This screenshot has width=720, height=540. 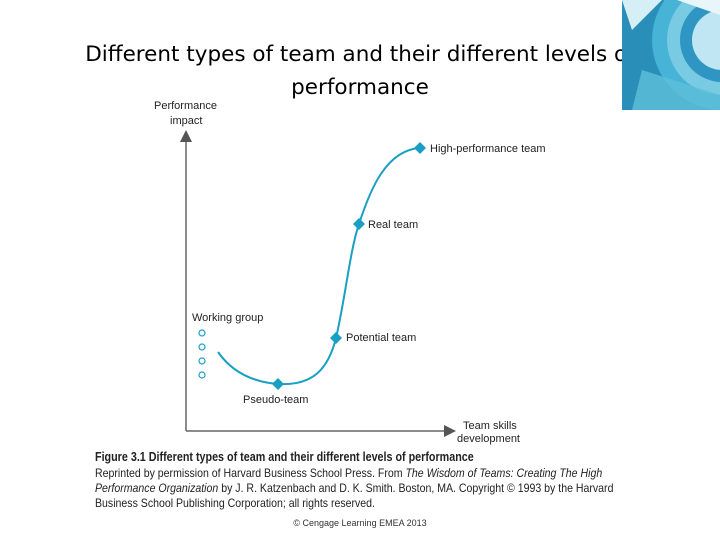 What do you see at coordinates (420, 148) in the screenshot?
I see `high-performance-team-marker` at bounding box center [420, 148].